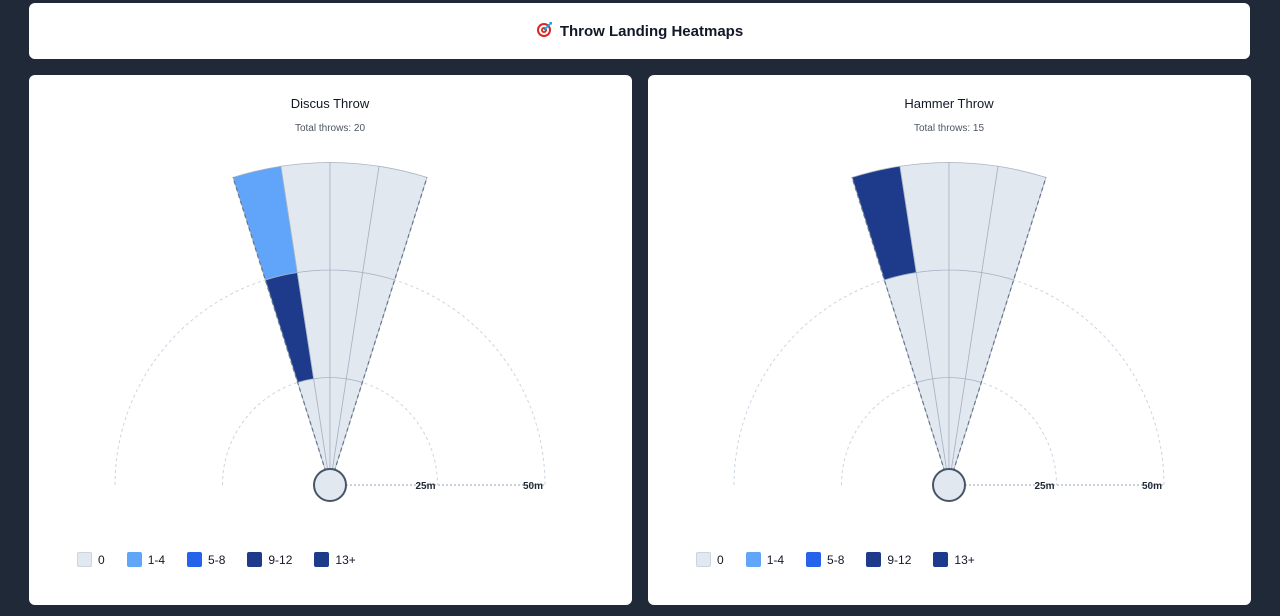 The image size is (1280, 616). What do you see at coordinates (720, 559) in the screenshot?
I see `hammer-legend-label: 0` at bounding box center [720, 559].